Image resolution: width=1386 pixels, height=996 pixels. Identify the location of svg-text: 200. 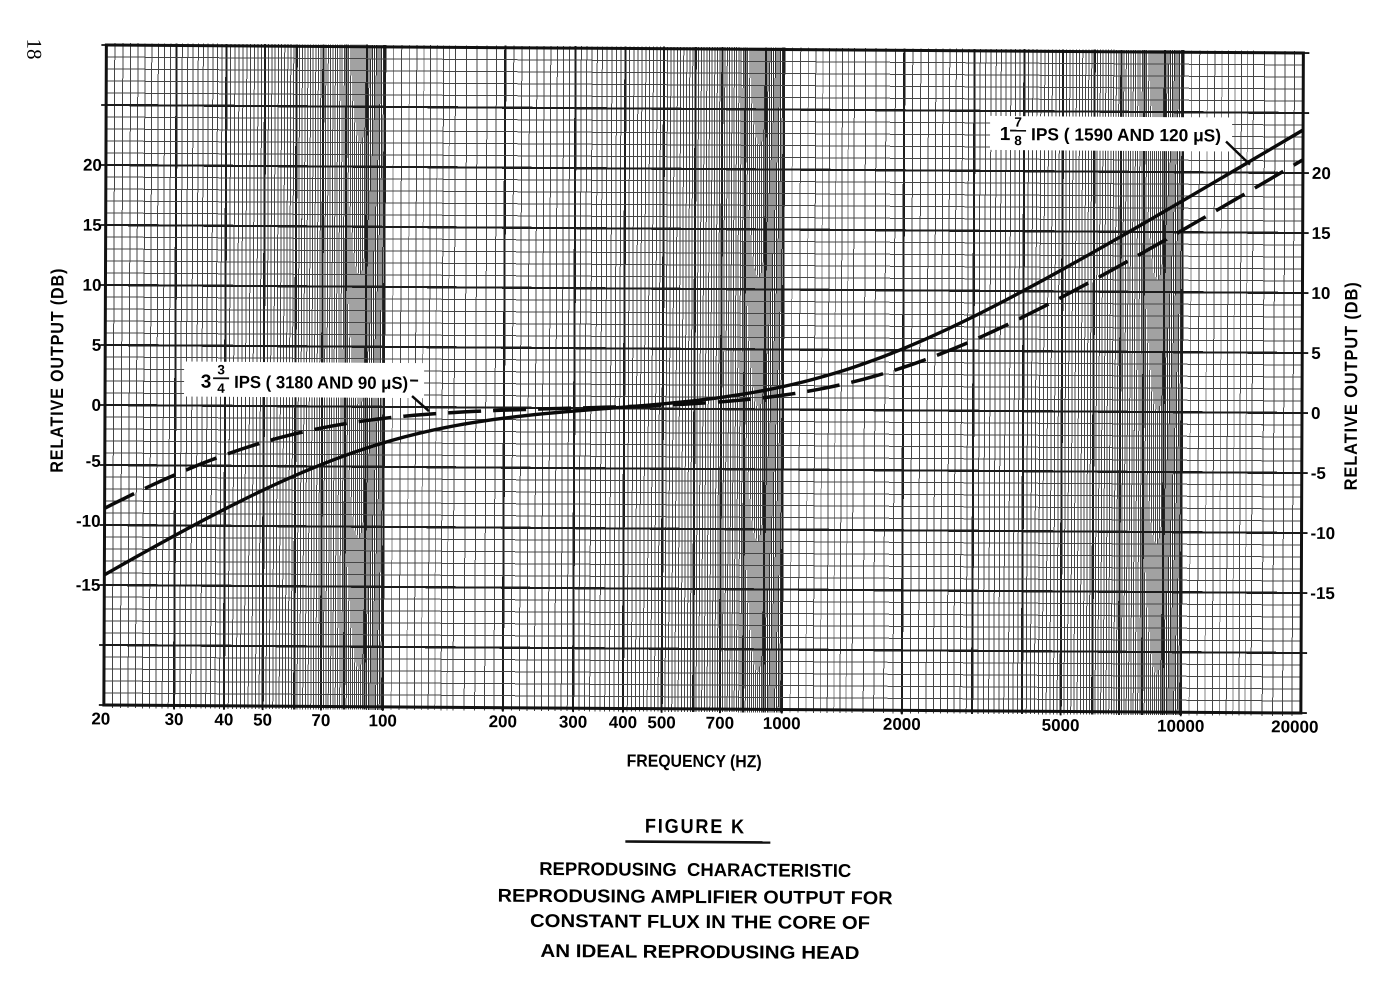
(503, 721).